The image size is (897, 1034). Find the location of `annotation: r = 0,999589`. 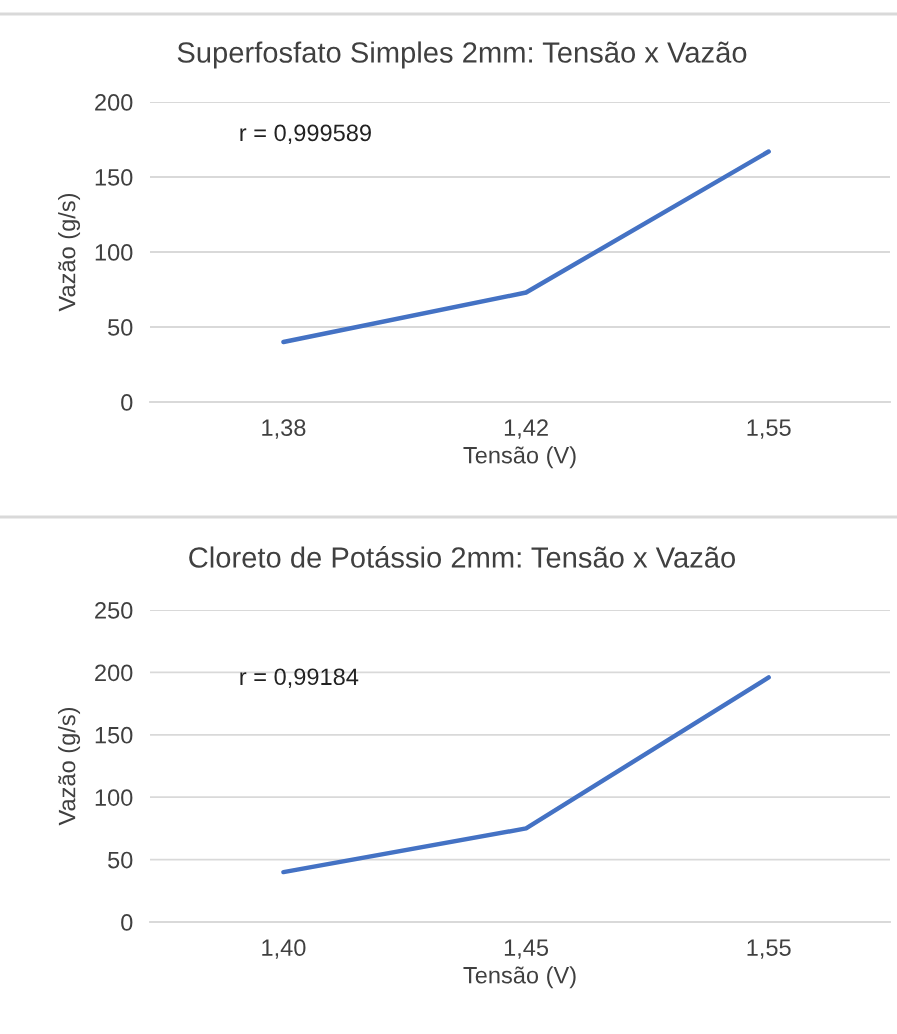

annotation: r = 0,999589 is located at coordinates (305, 134).